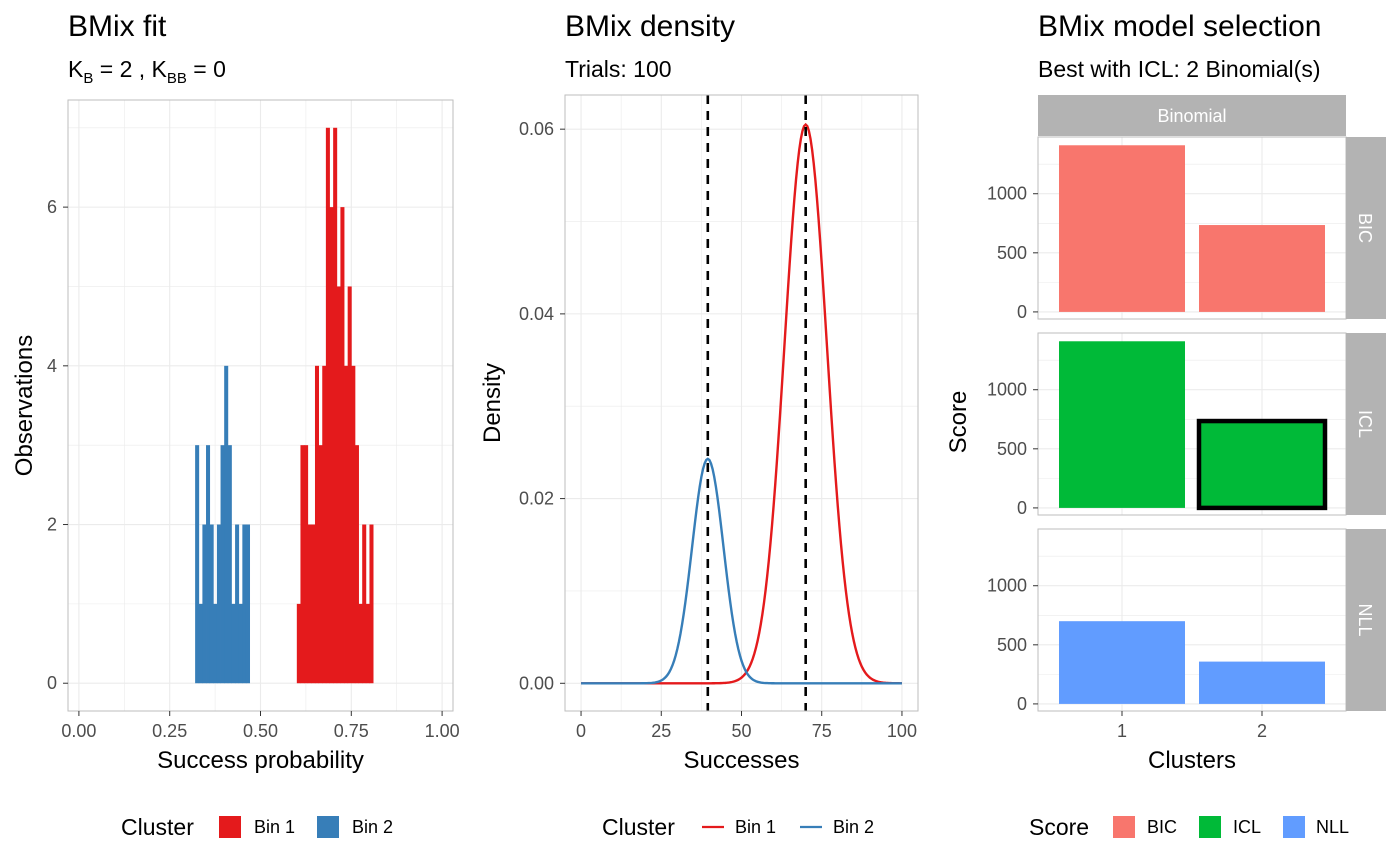  I want to click on density-y-axis: 0.00 0.02 0.04 0.06, so click(542, 406).